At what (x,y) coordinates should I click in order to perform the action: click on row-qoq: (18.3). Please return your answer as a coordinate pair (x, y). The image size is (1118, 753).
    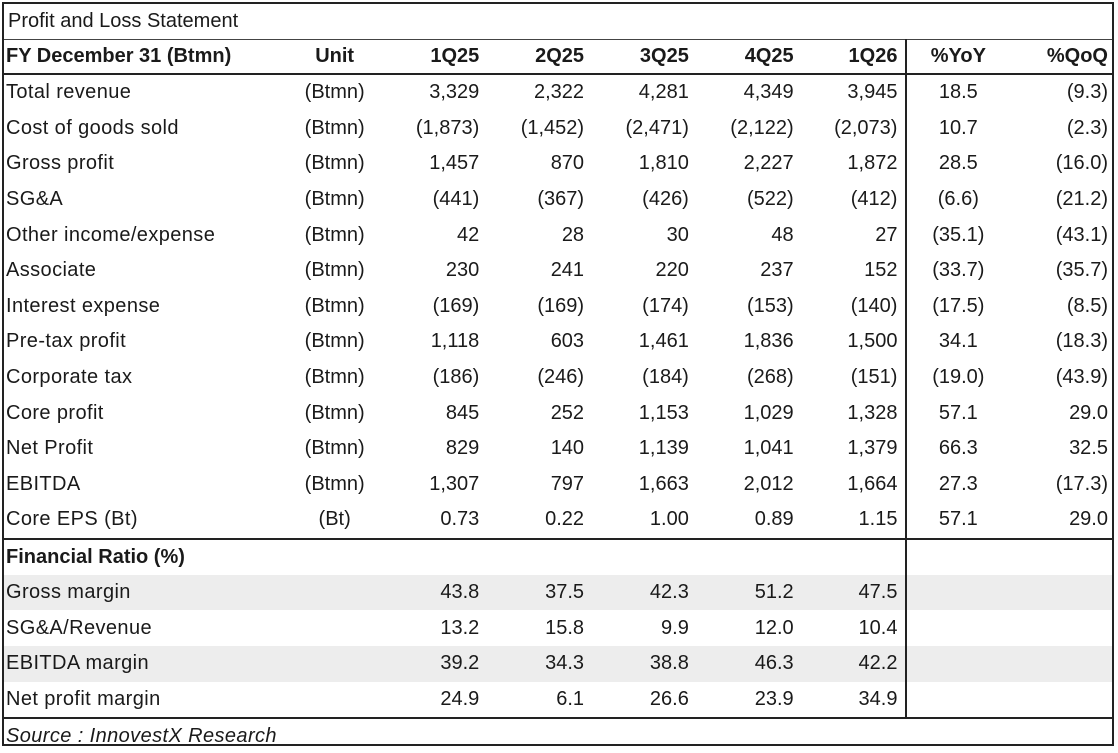
    Looking at the image, I should click on (1081, 341).